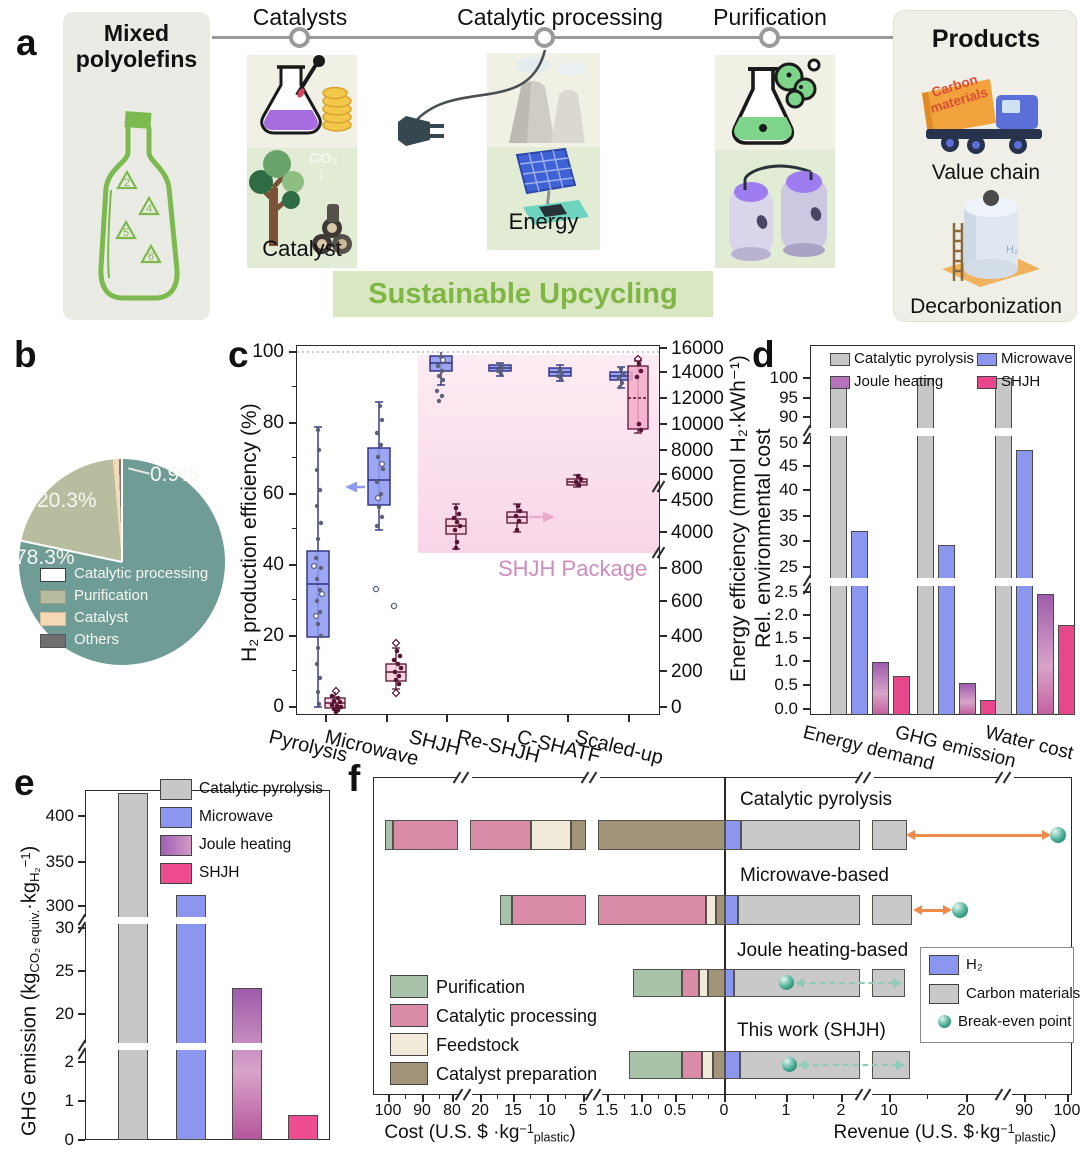 The image size is (1080, 1153). I want to click on c-ytick-r: 14000, so click(697, 372).